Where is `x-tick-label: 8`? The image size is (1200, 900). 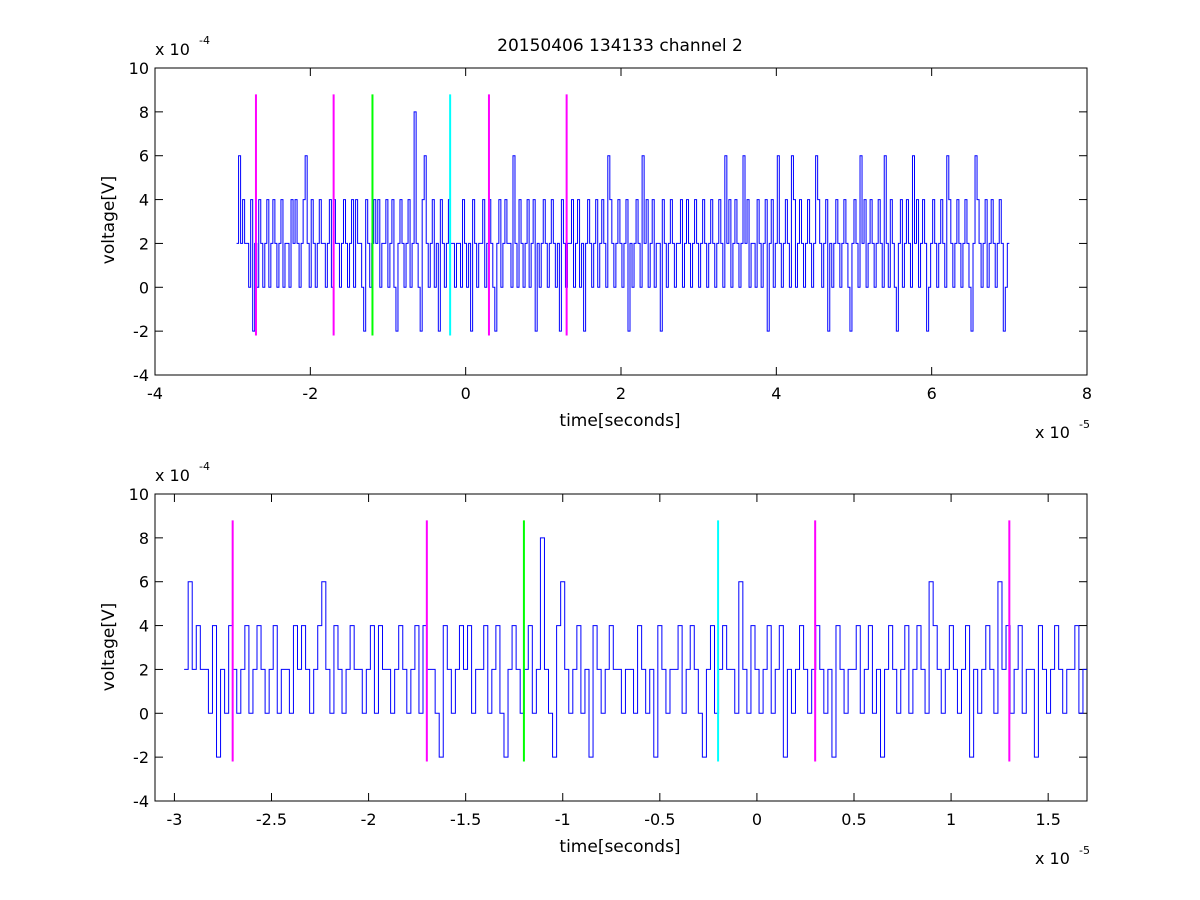 x-tick-label: 8 is located at coordinates (1087, 393).